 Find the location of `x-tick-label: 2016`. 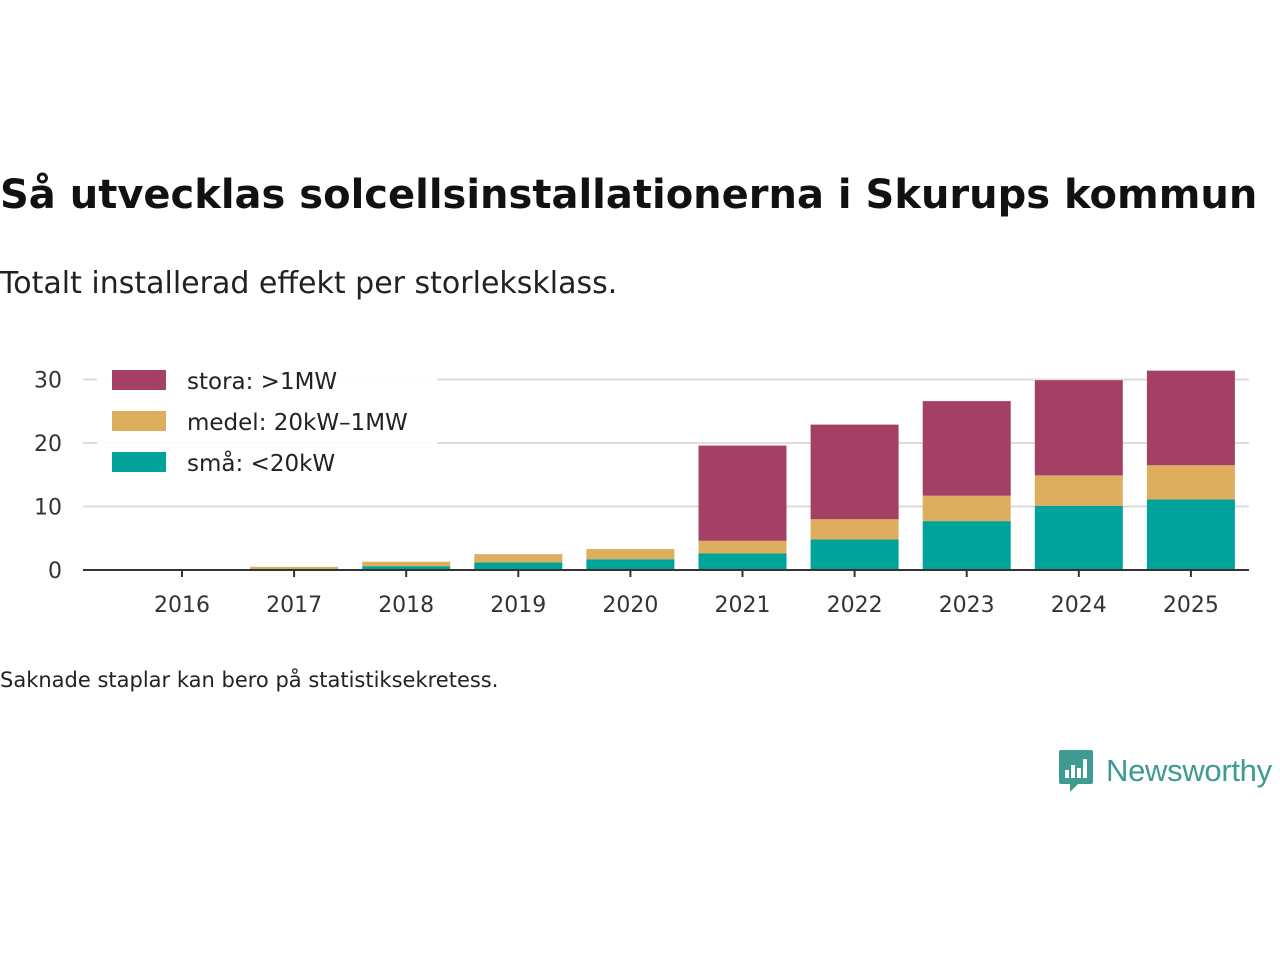

x-tick-label: 2016 is located at coordinates (182, 605).